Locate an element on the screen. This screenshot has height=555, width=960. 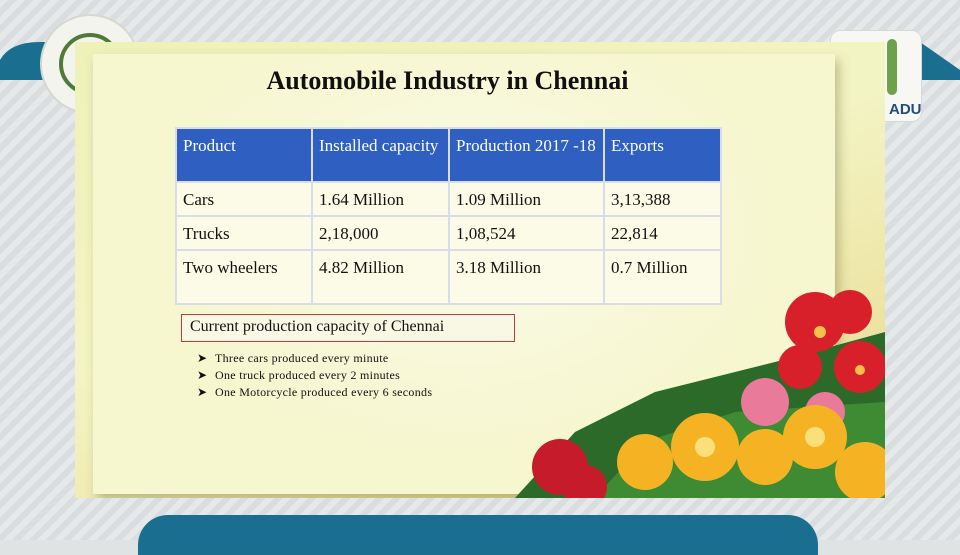
table-cell: 2,18,000 is located at coordinates (380, 233).